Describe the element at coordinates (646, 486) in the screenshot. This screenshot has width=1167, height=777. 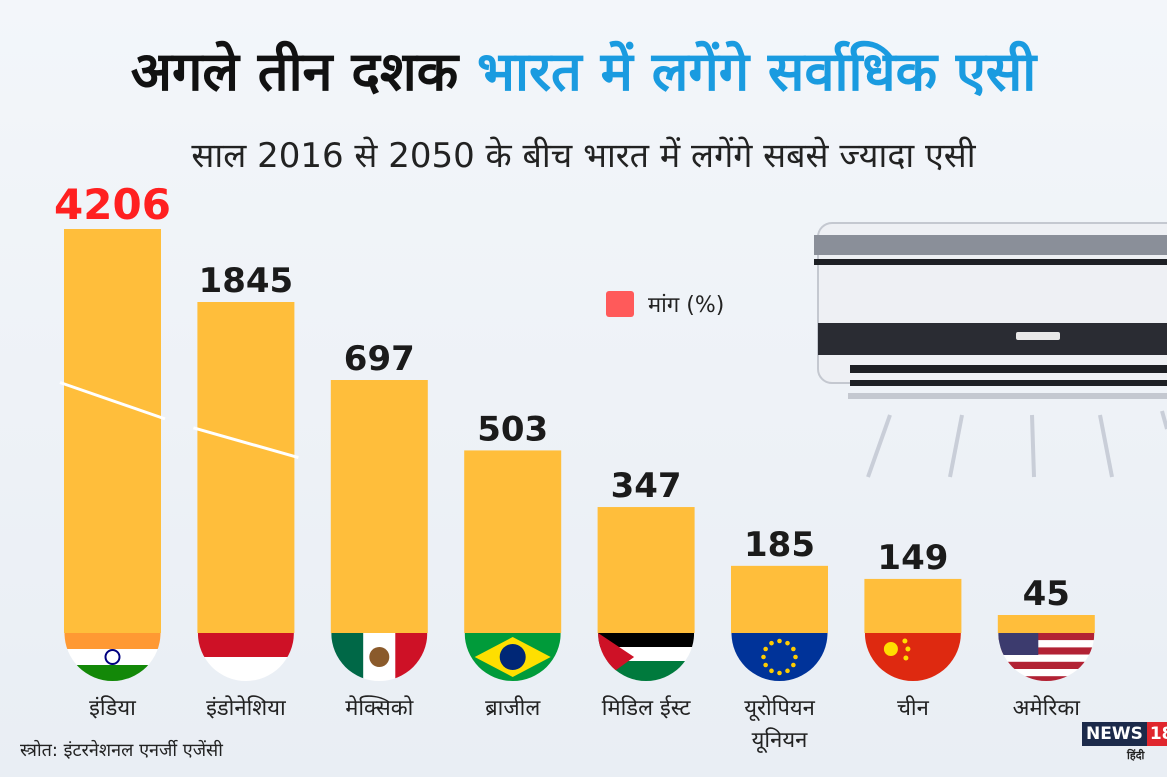
I see `bar-value-label: 347` at that location.